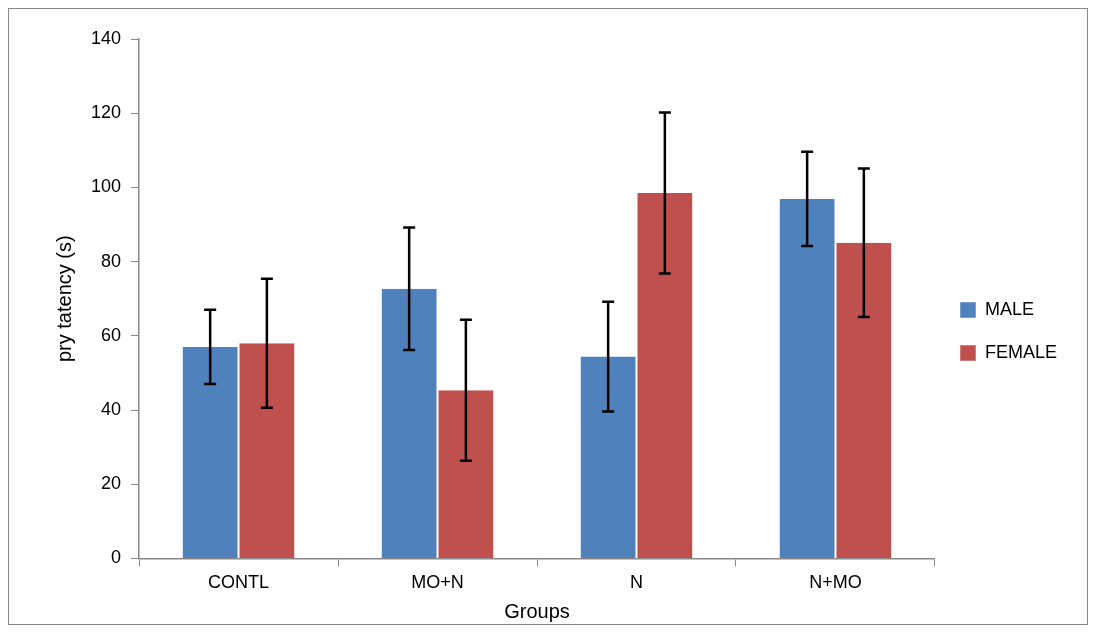 This screenshot has width=1098, height=633. Describe the element at coordinates (106, 37) in the screenshot. I see `y-tick-label: 140` at that location.